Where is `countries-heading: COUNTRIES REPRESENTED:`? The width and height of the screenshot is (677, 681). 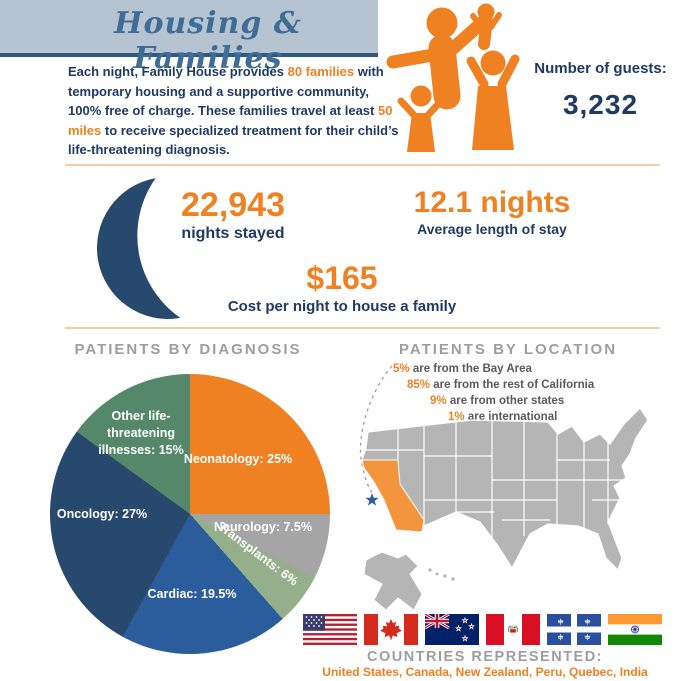
countries-heading: COUNTRIES REPRESENTED: is located at coordinates (485, 657).